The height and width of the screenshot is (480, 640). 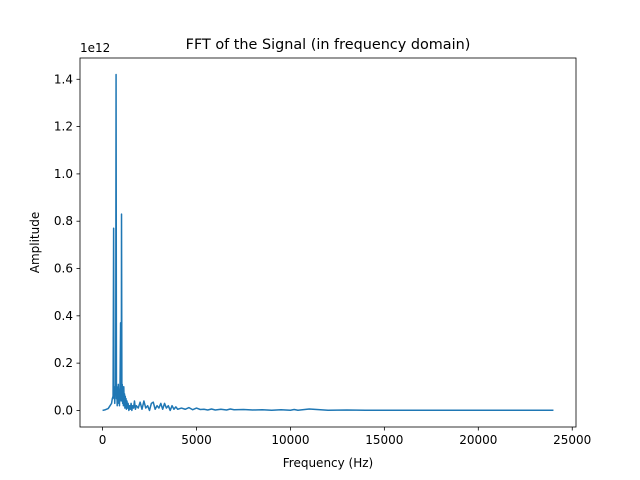 What do you see at coordinates (572, 440) in the screenshot?
I see `x-tick-label: 25000` at bounding box center [572, 440].